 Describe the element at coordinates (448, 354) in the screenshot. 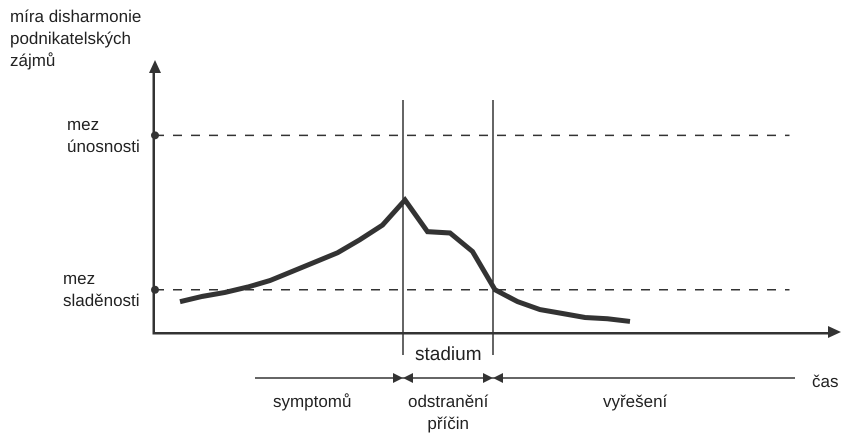

I see `text: stadium` at that location.